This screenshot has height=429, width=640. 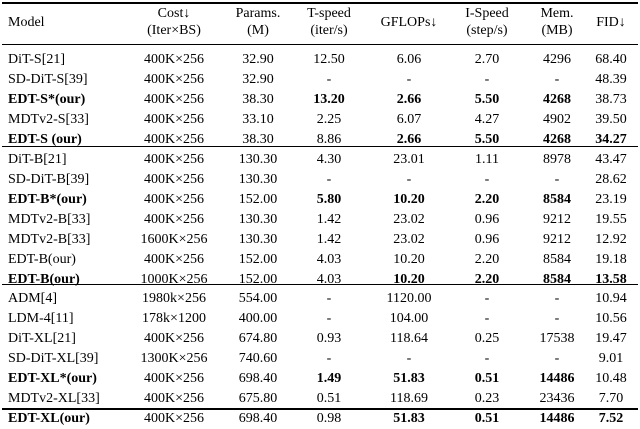 I want to click on cell-fid: 19.55, so click(x=611, y=219).